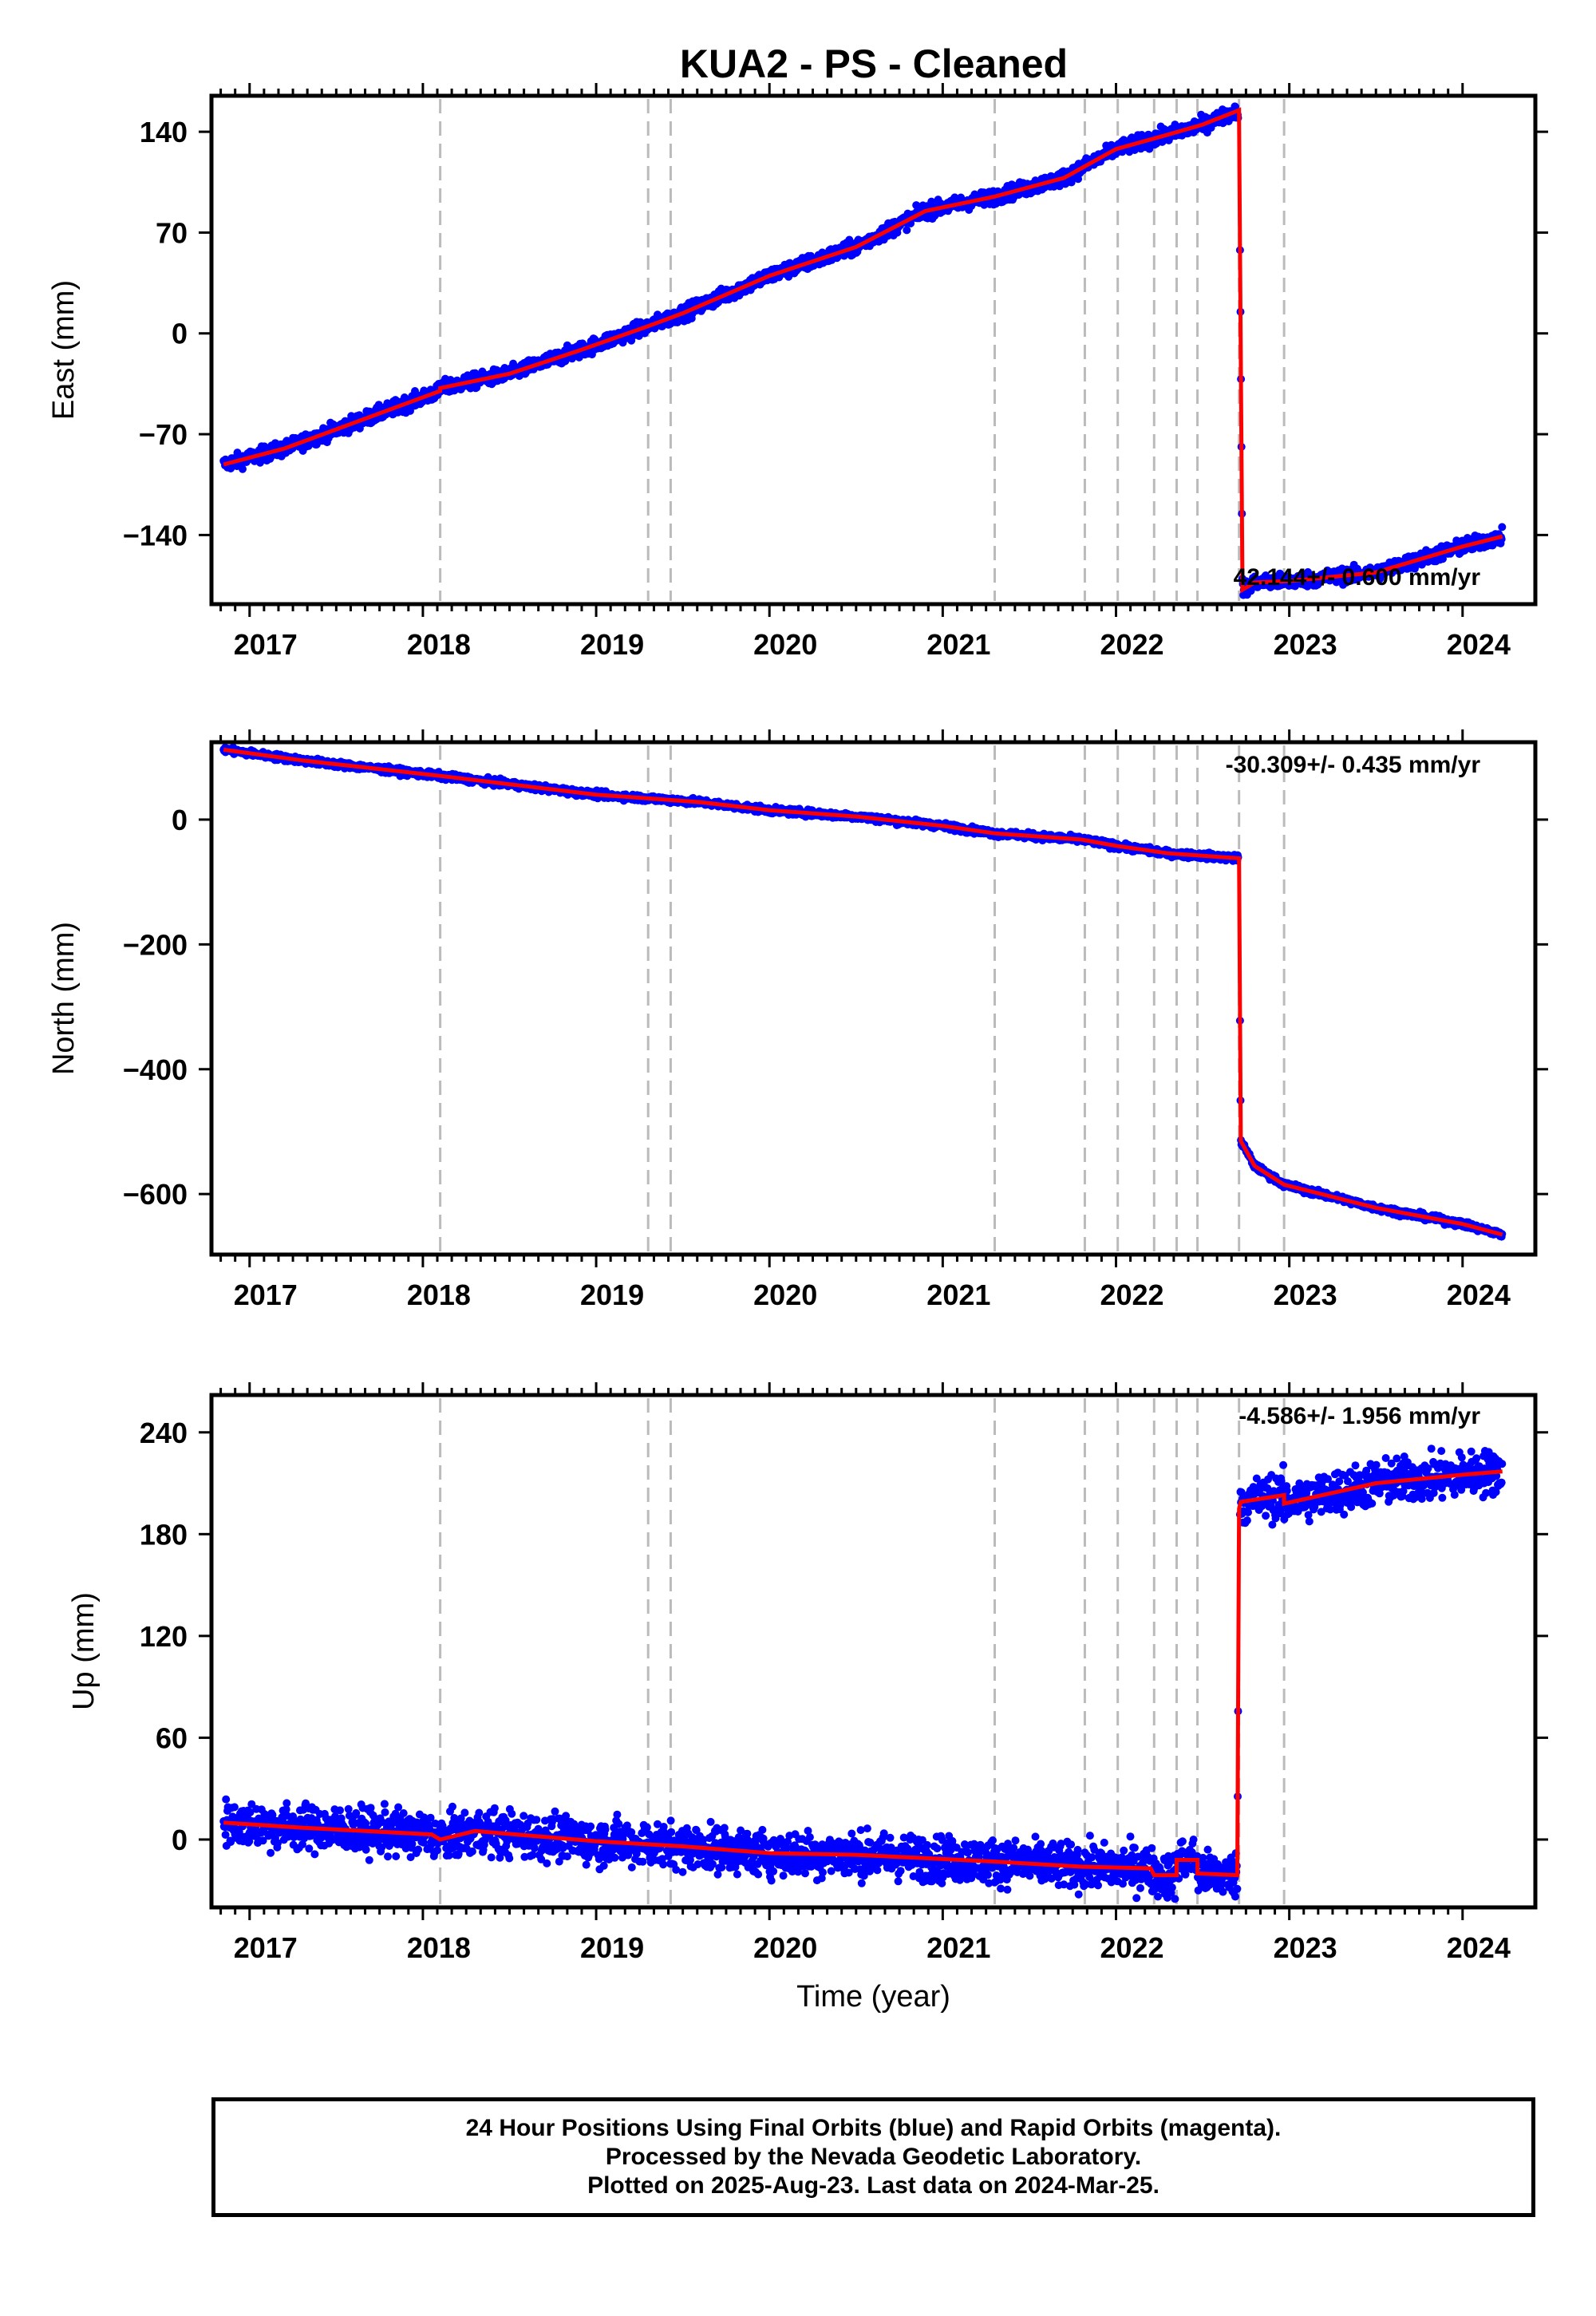 This screenshot has height=2316, width=1596. What do you see at coordinates (1479, 644) in the screenshot?
I see `x-tick-label: 2024` at bounding box center [1479, 644].